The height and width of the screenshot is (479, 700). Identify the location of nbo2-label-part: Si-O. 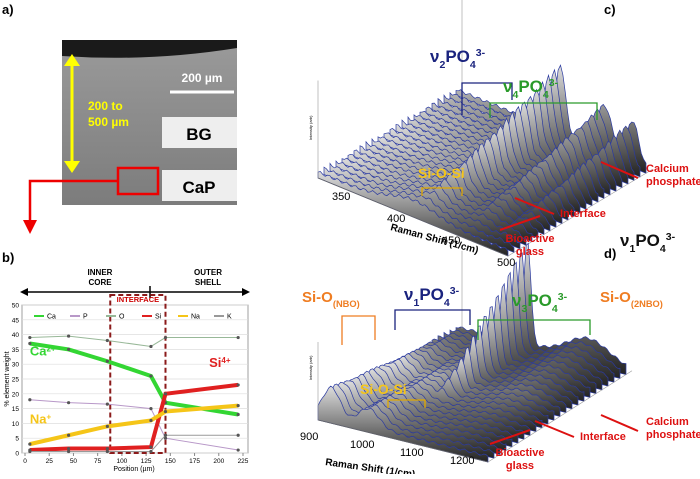
(615, 297).